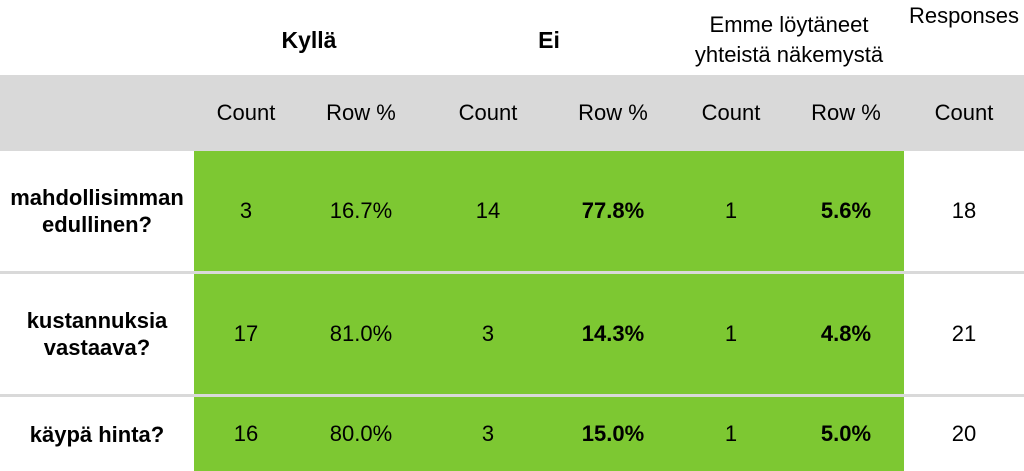  I want to click on cell-kylla-count: 3, so click(246, 210).